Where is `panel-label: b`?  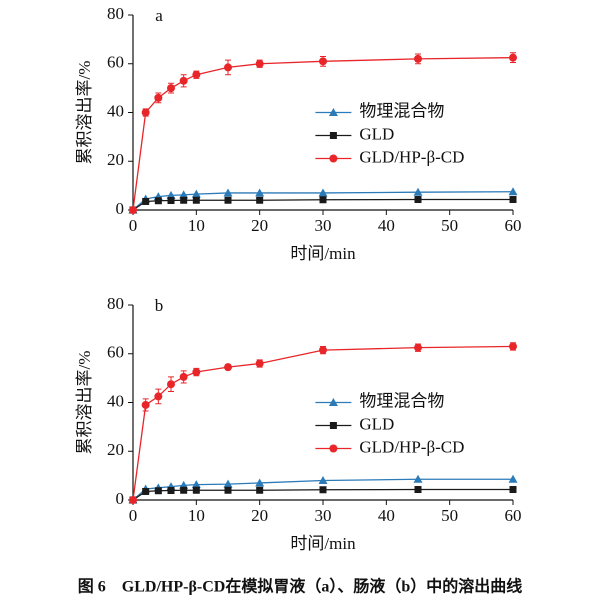 panel-label: b is located at coordinates (159, 305).